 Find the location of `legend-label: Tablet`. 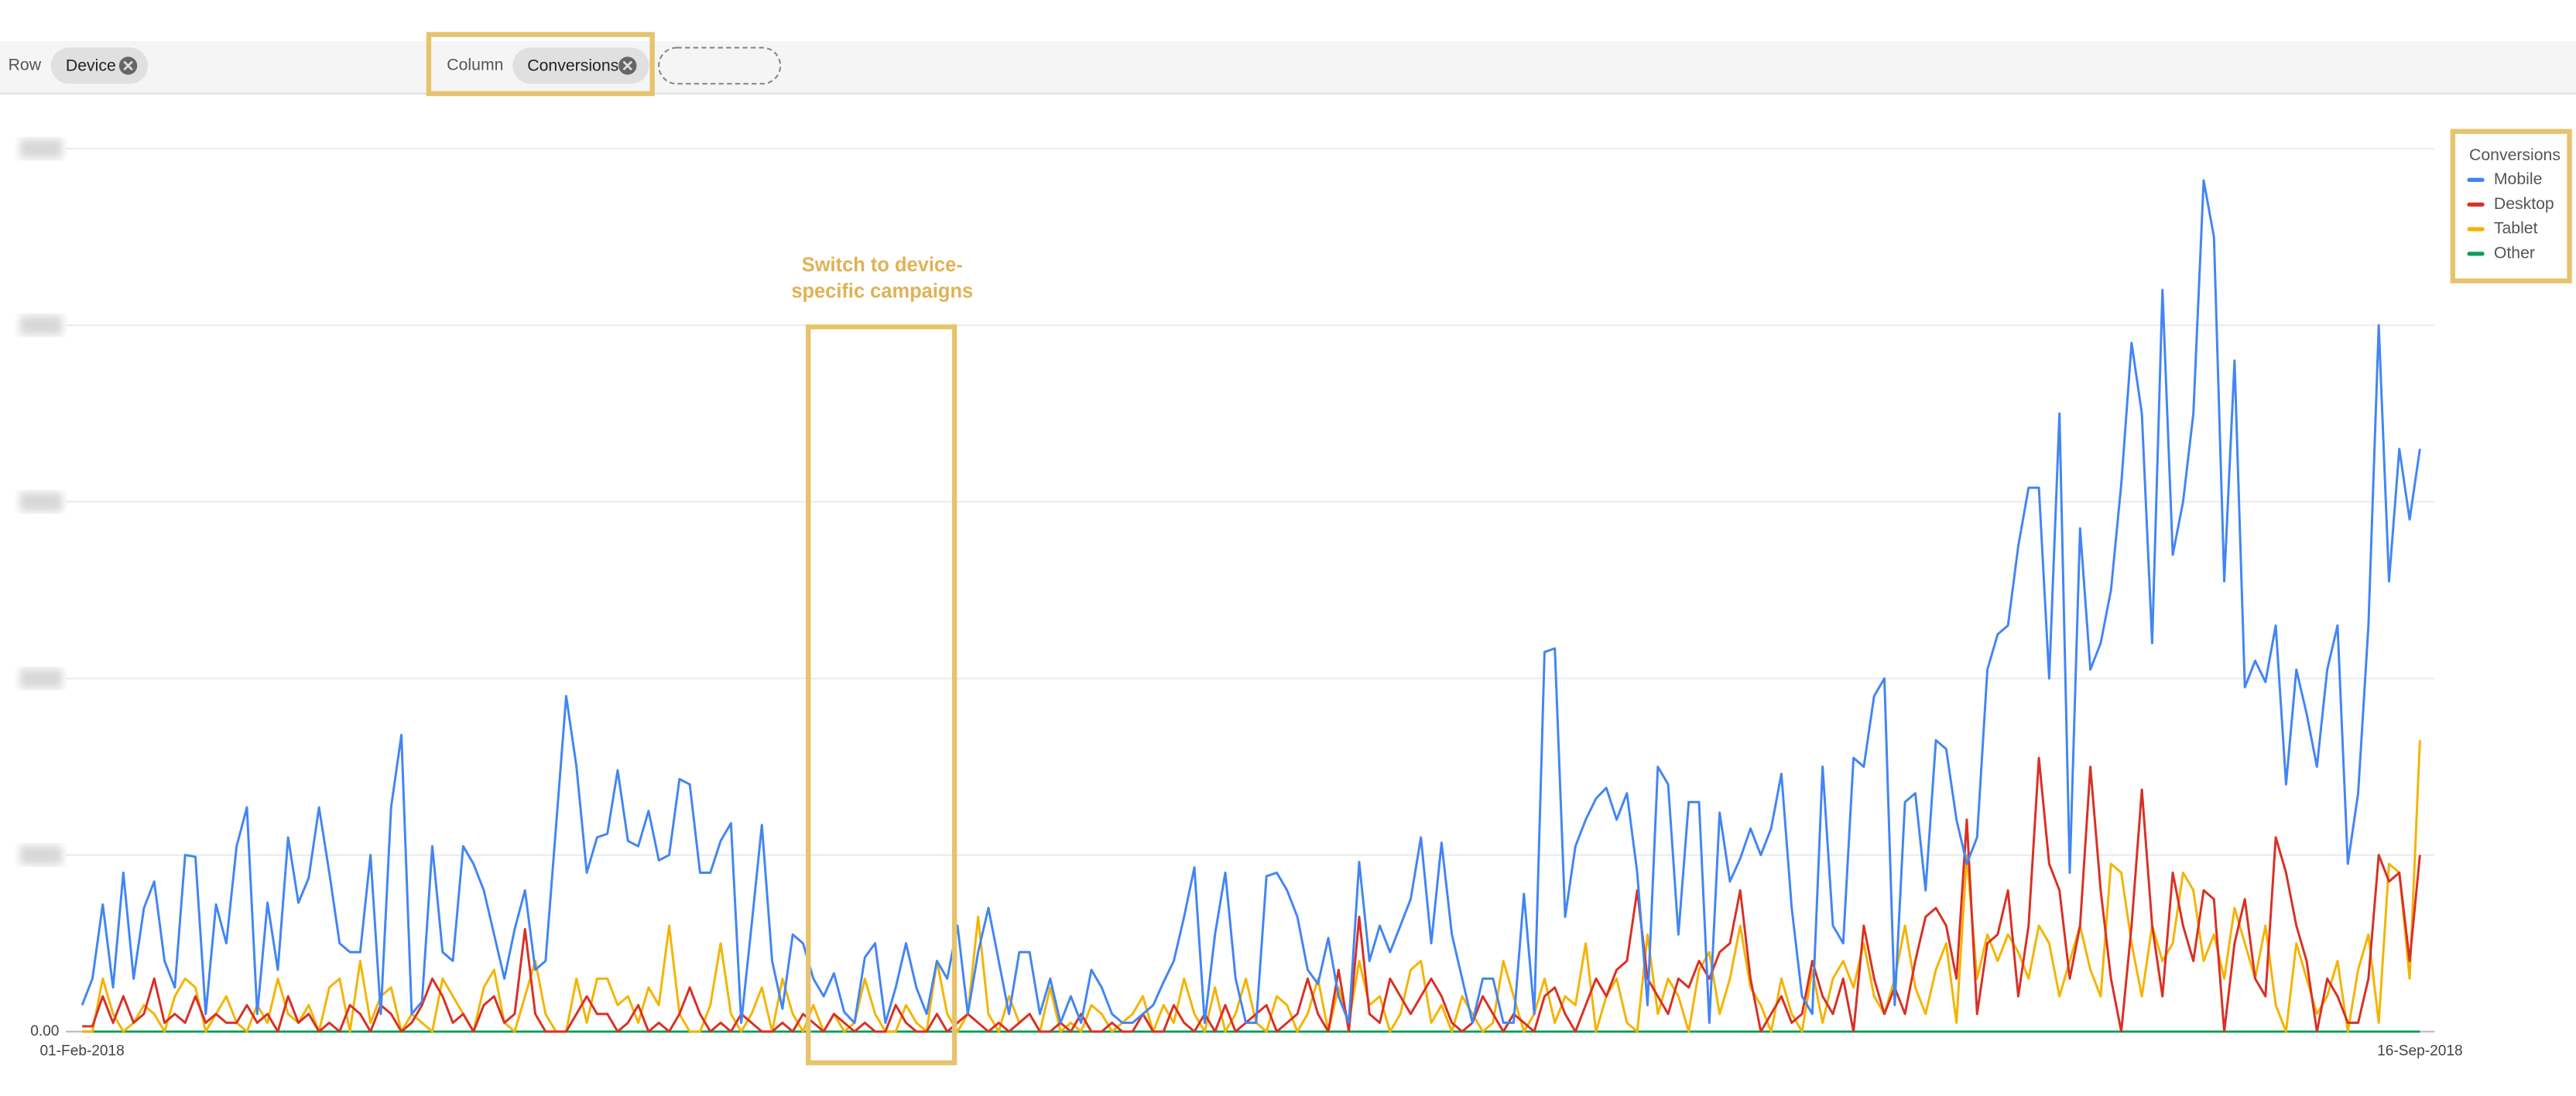

legend-label: Tablet is located at coordinates (2516, 229).